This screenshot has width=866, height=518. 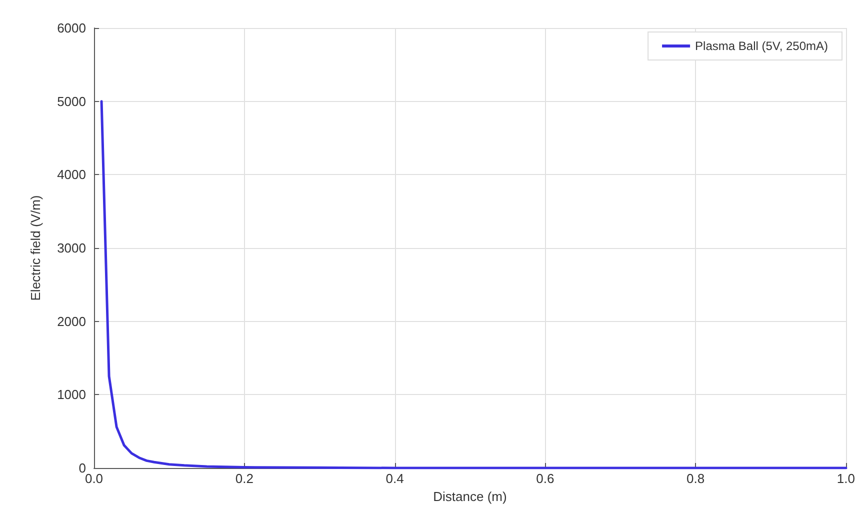 What do you see at coordinates (470, 496) in the screenshot?
I see `x-axis-title: Distance (m)` at bounding box center [470, 496].